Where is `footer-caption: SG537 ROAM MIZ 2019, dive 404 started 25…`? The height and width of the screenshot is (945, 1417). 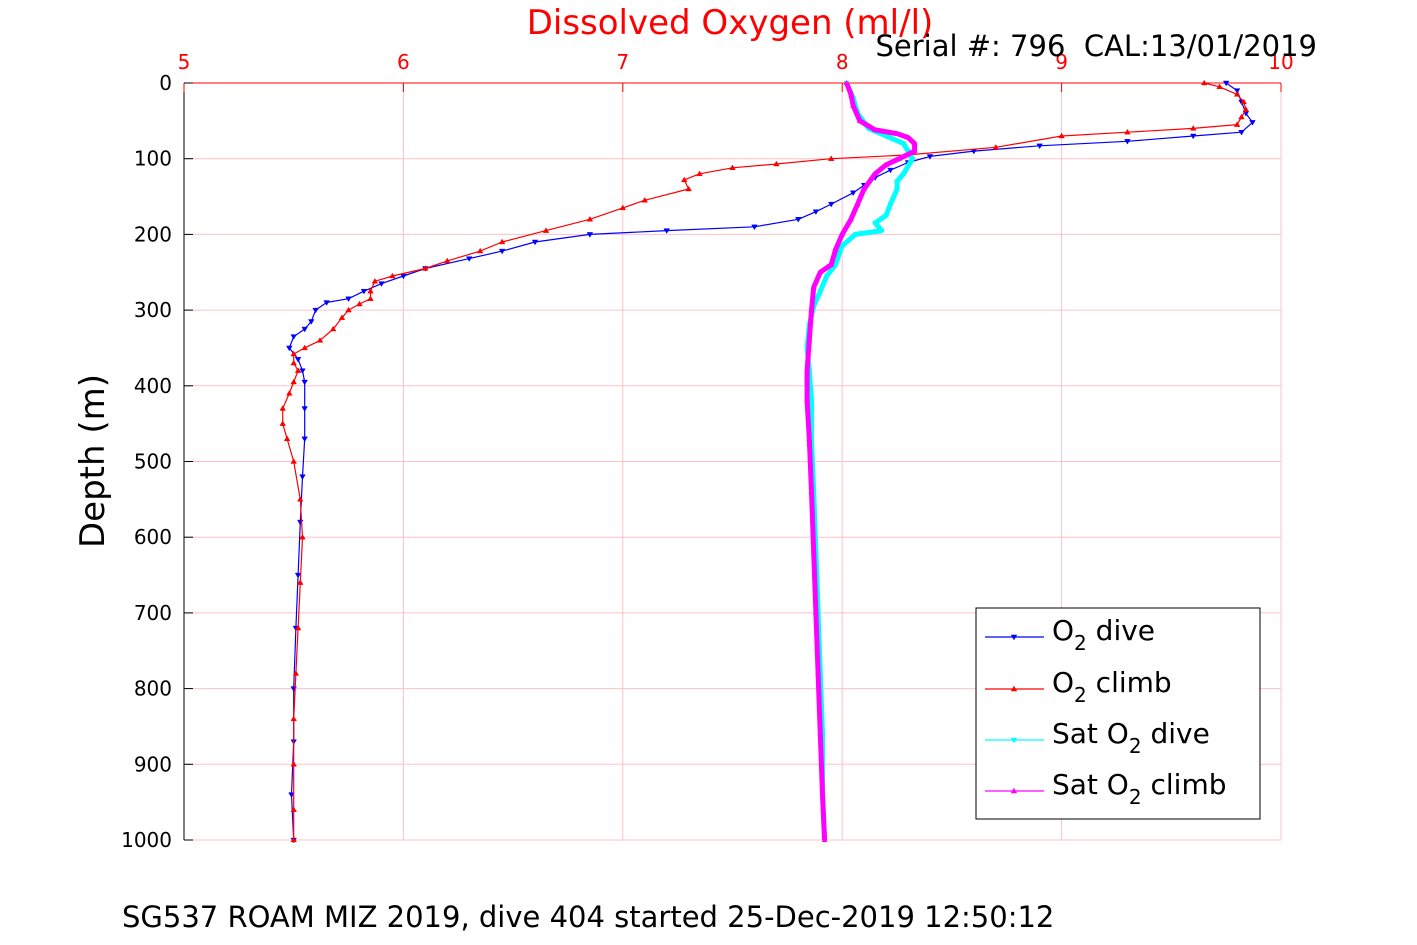
footer-caption: SG537 ROAM MIZ 2019, dive 404 started 25… is located at coordinates (588, 917).